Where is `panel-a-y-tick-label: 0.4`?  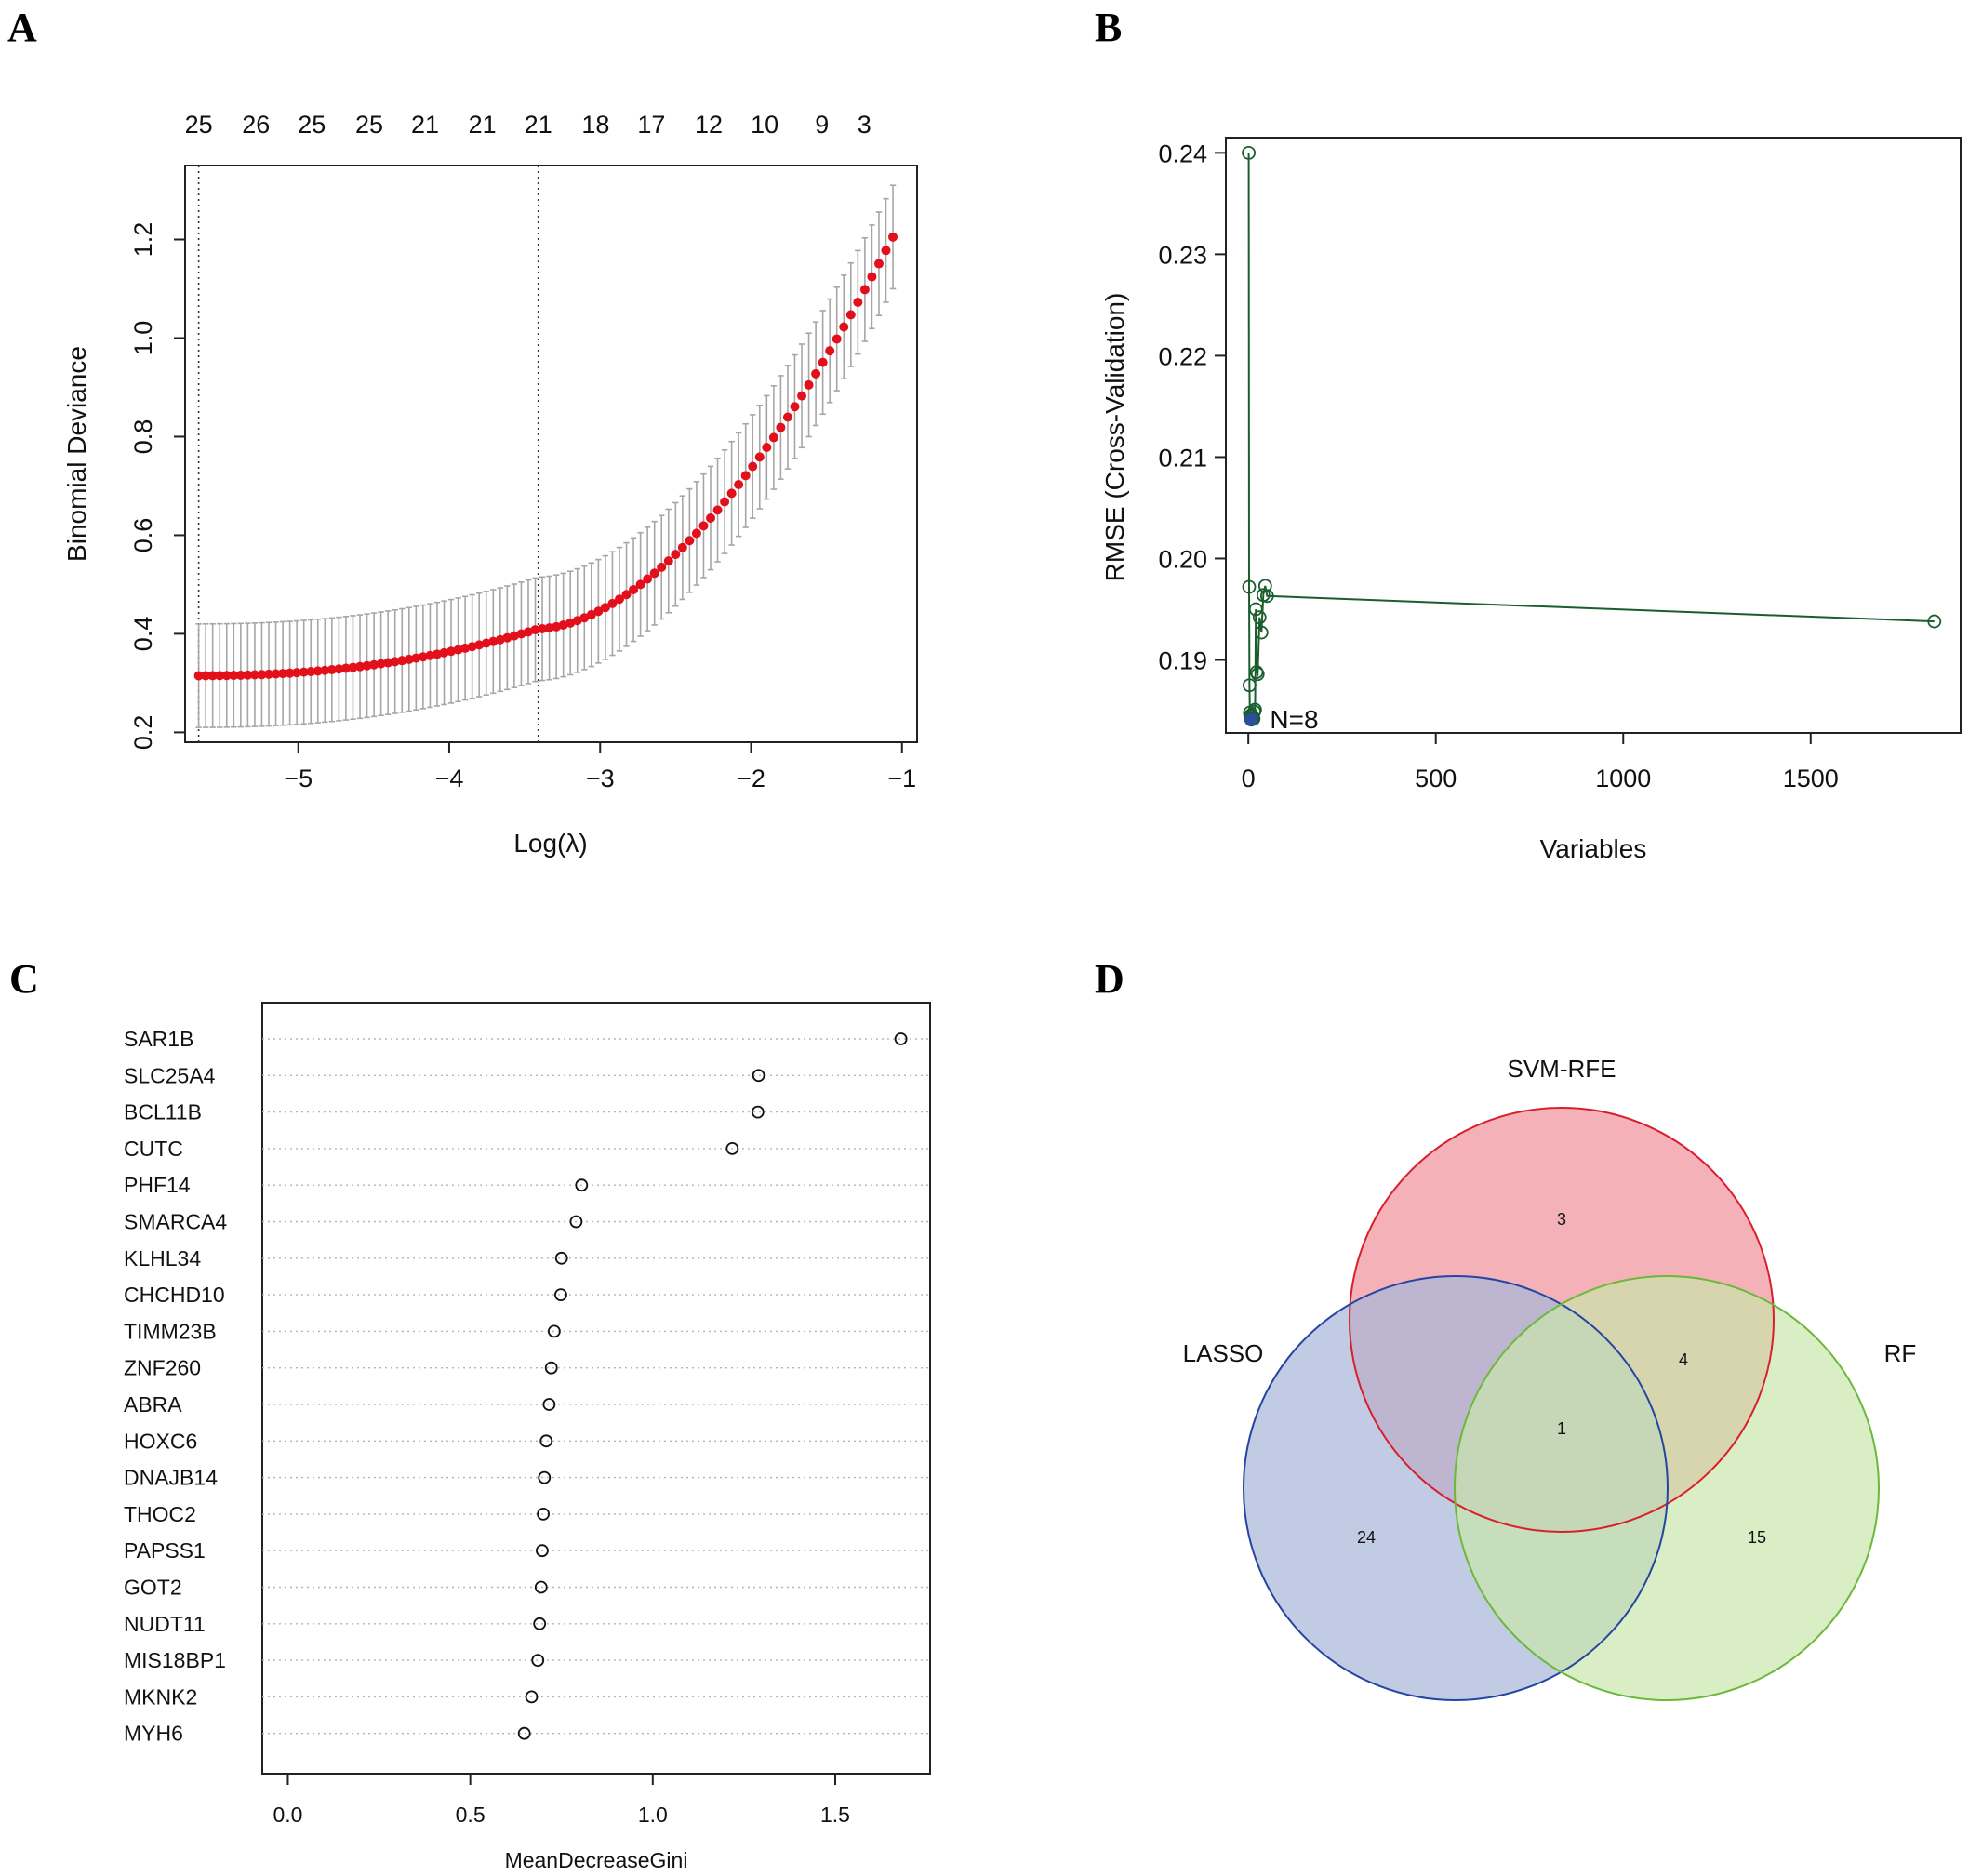
panel-a-y-tick-label: 0.4 is located at coordinates (143, 634).